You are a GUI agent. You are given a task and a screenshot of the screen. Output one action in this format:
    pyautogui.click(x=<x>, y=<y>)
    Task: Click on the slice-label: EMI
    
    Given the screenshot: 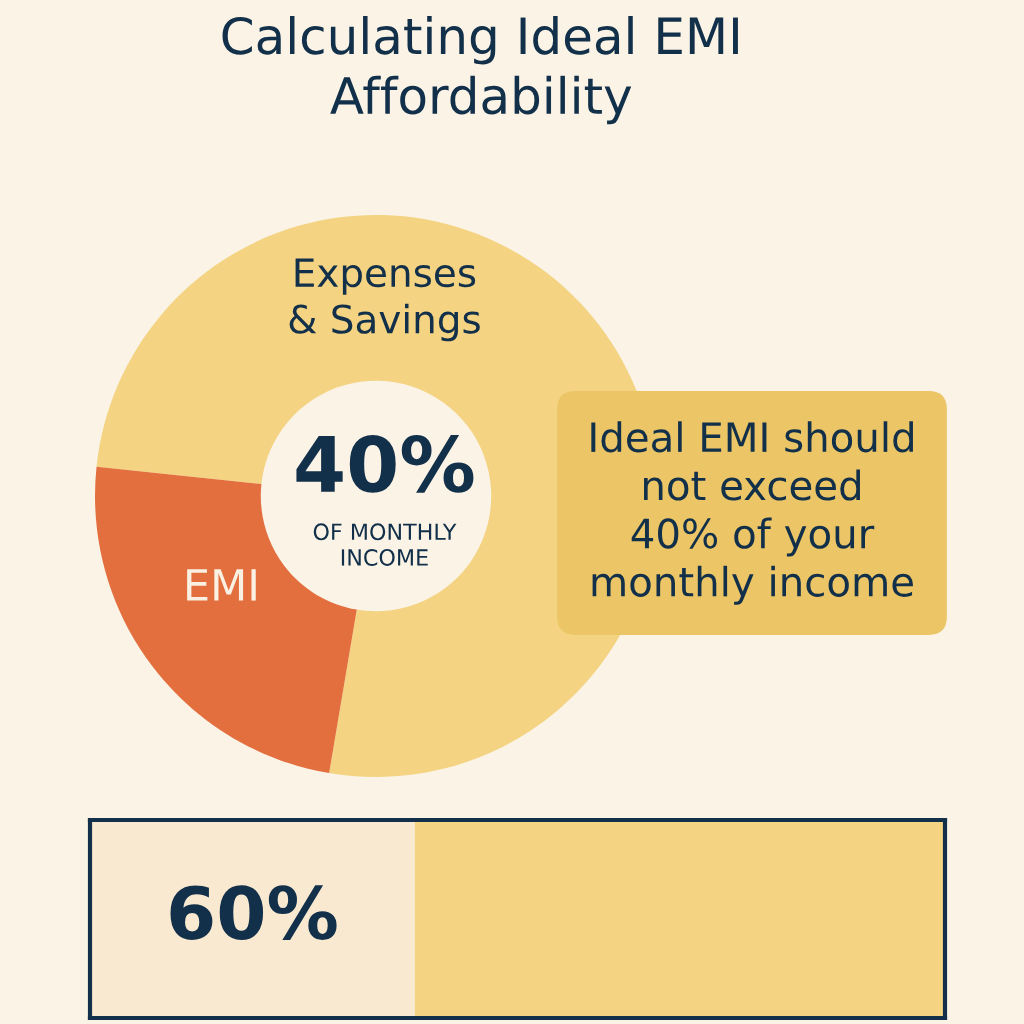 What is the action you would take?
    pyautogui.click(x=221, y=585)
    